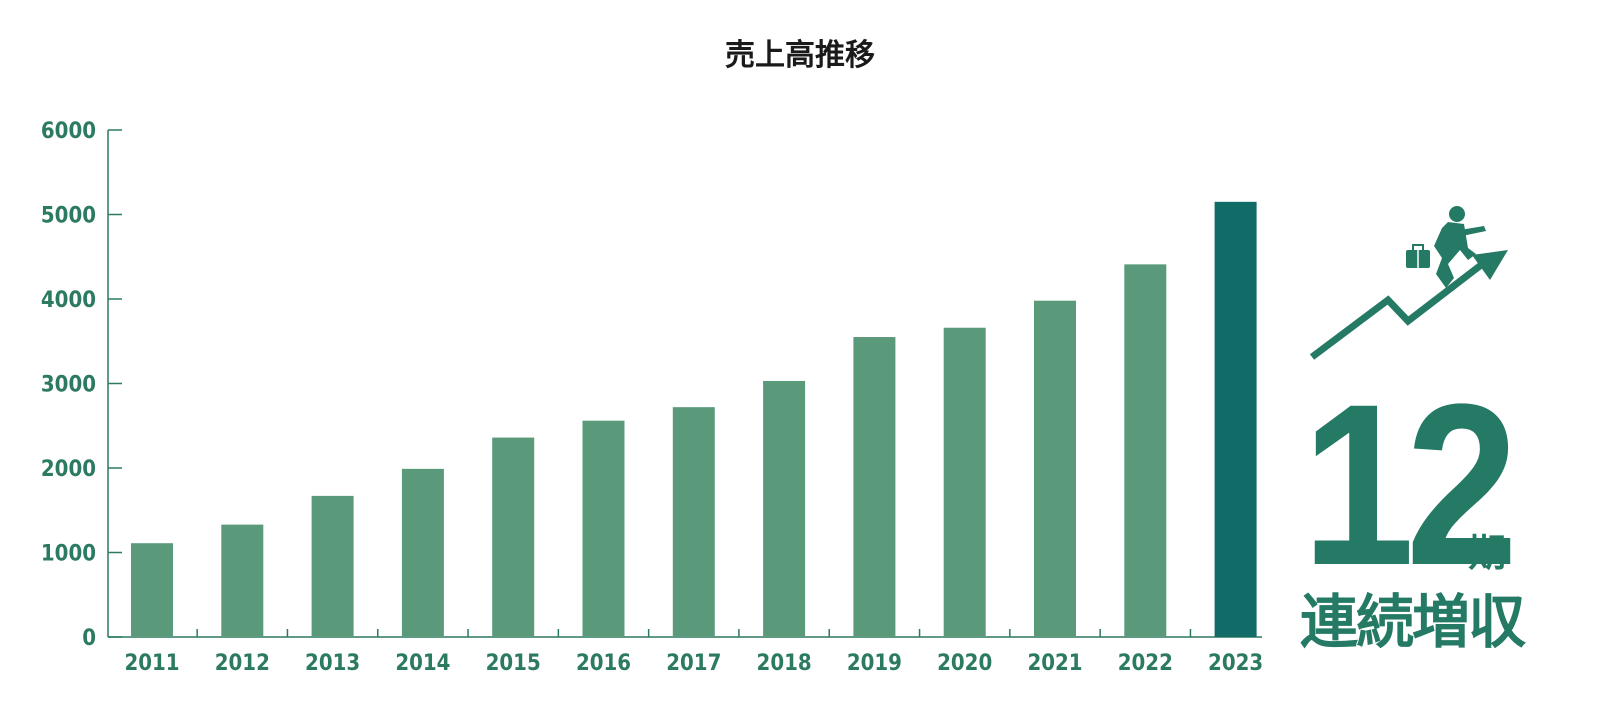  What do you see at coordinates (332, 566) in the screenshot?
I see `bar-2013` at bounding box center [332, 566].